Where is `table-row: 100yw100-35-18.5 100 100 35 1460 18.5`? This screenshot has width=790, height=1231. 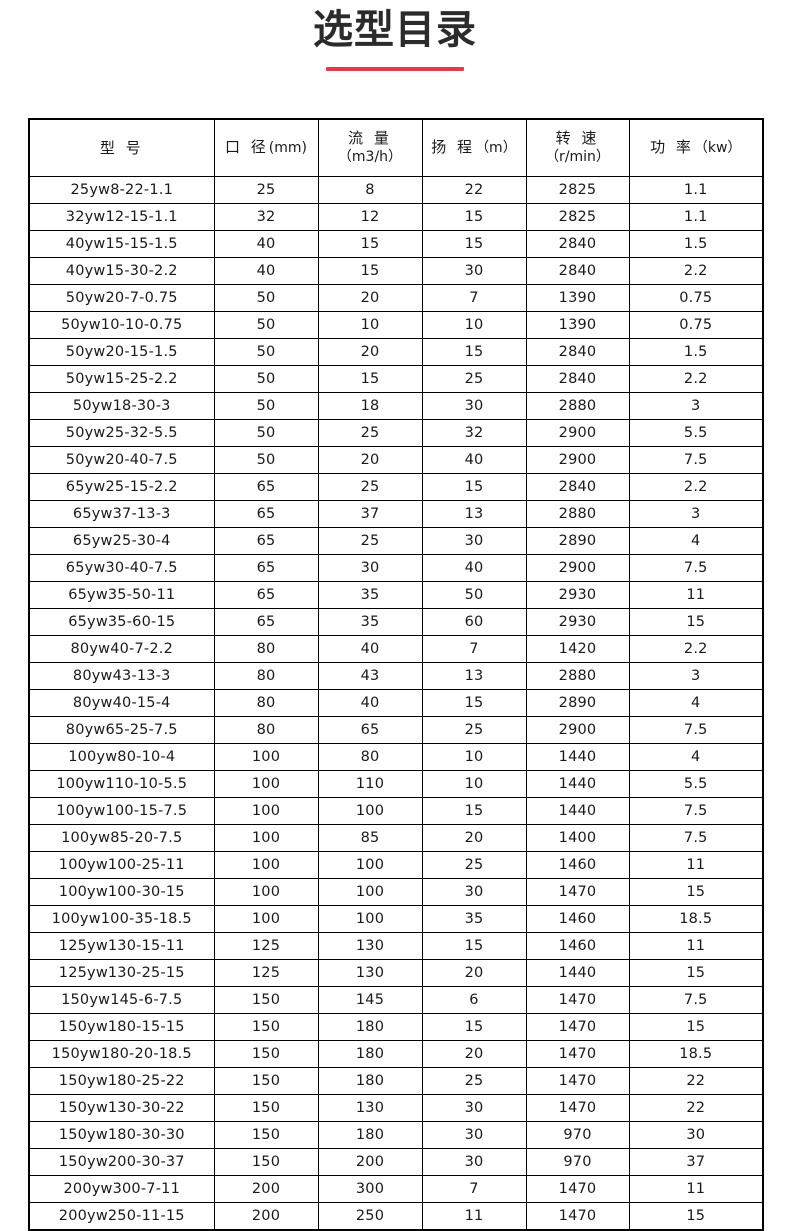
table-row: 100yw100-35-18.5 100 100 35 1460 18.5 is located at coordinates (396, 919).